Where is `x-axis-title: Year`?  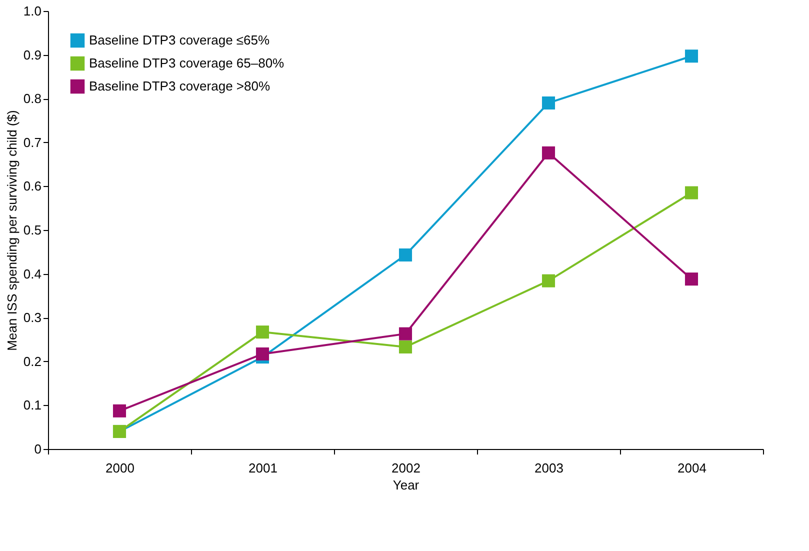
x-axis-title: Year is located at coordinates (406, 485).